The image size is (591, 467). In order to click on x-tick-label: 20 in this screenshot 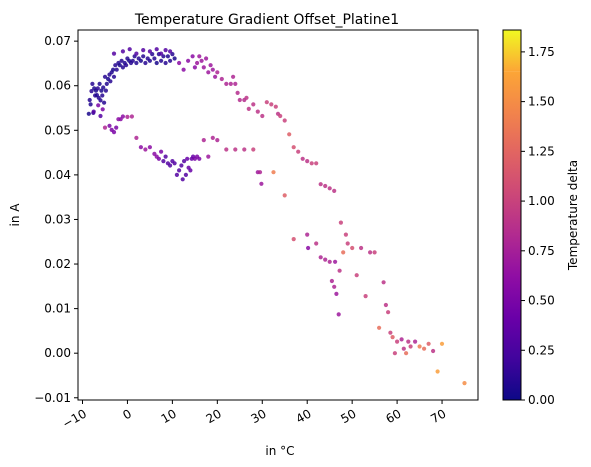, I will do `click(214, 416)`.